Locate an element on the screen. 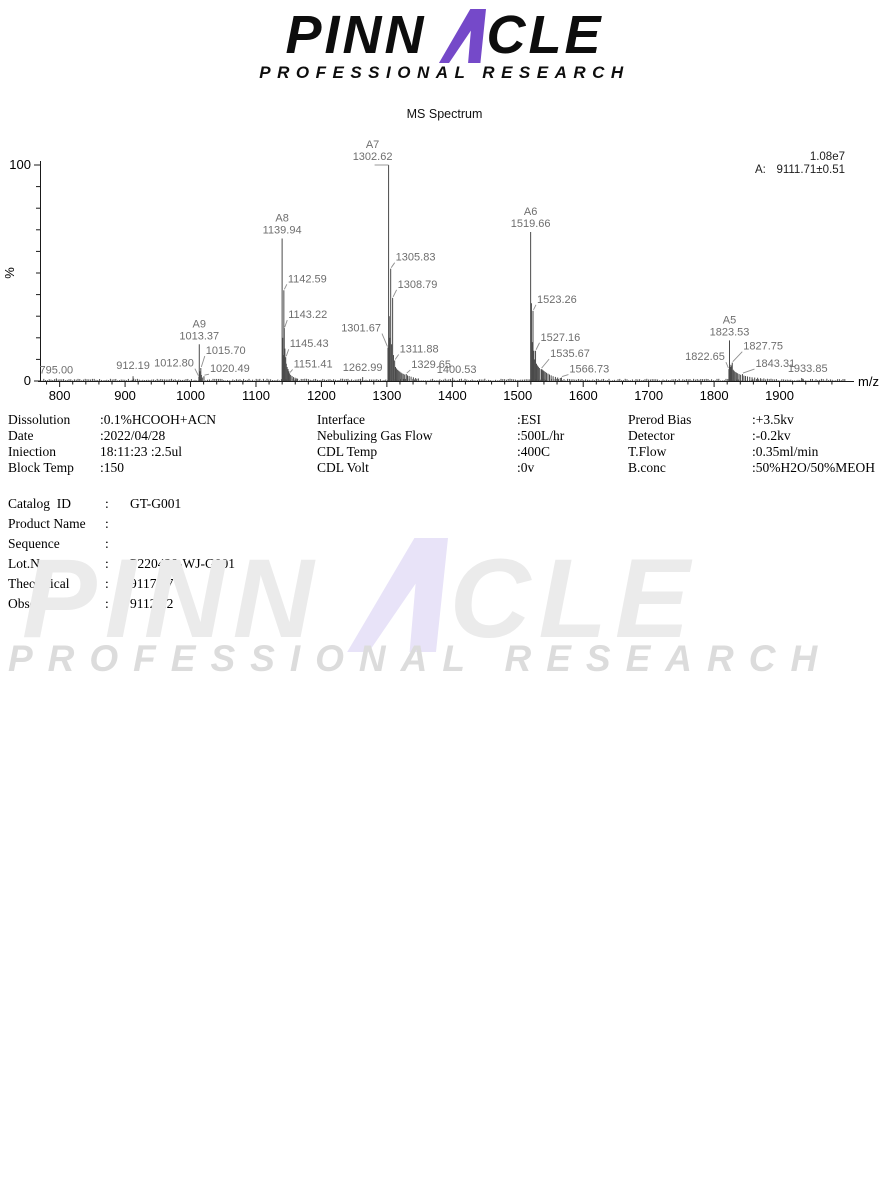 Image resolution: width=889 pixels, height=1200 pixels. sample-info-label: Observed is located at coordinates (34, 603).